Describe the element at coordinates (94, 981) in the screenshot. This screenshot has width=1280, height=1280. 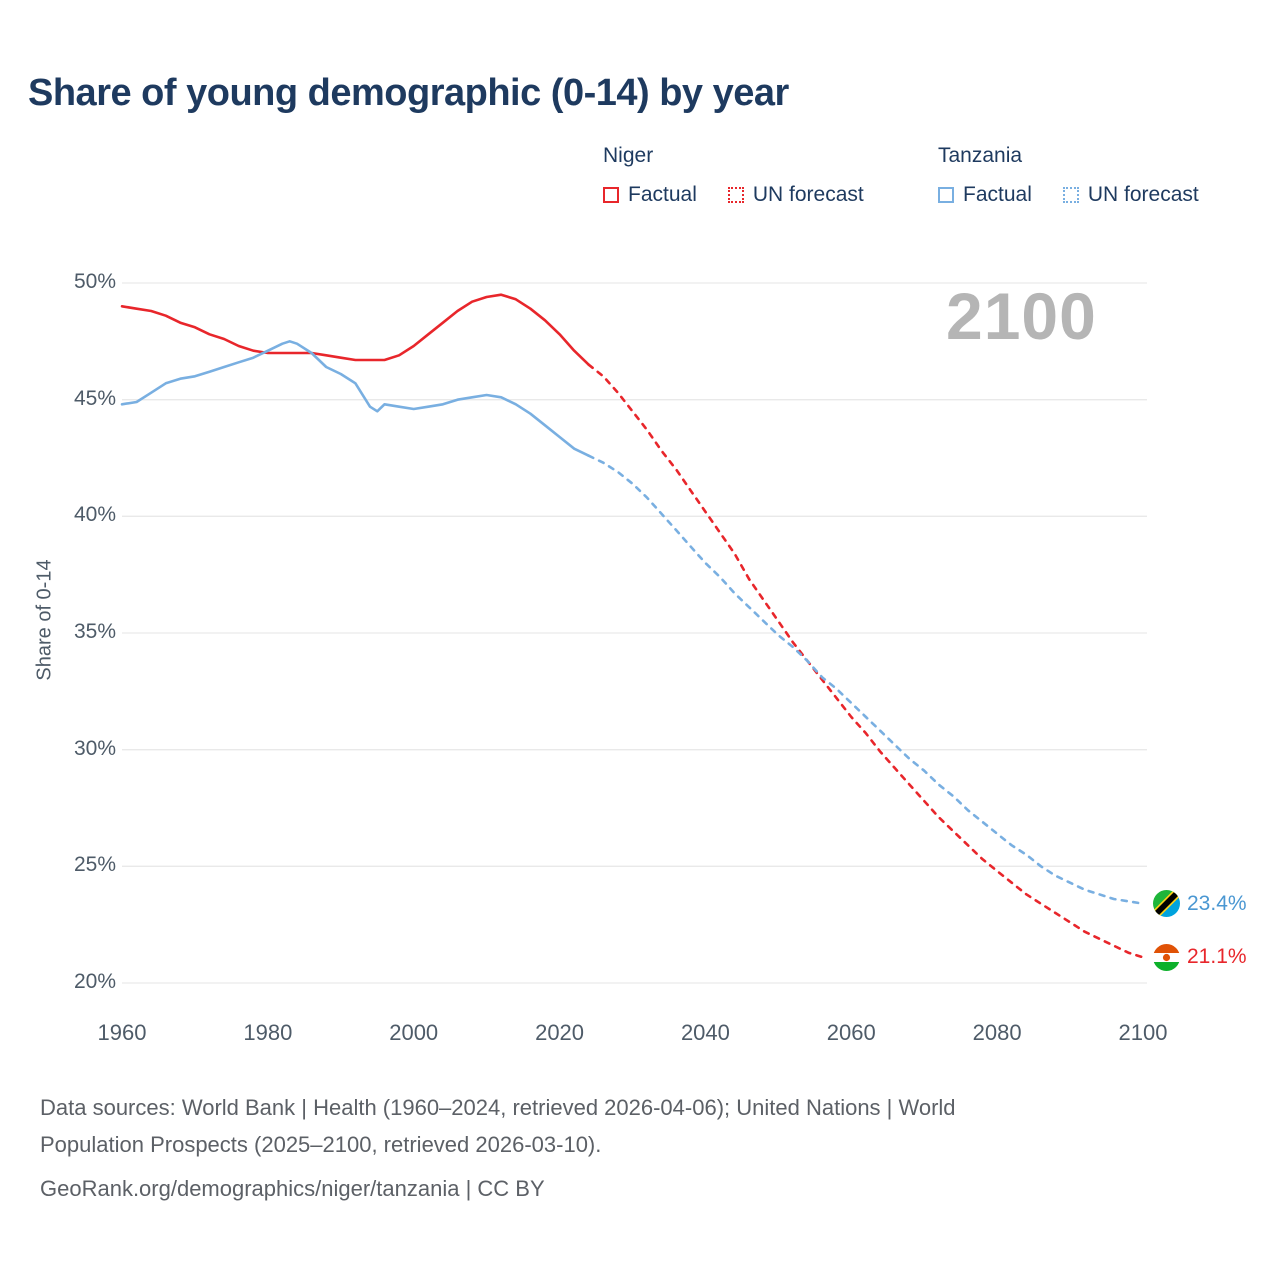
I see `y-tick-label: 20%` at that location.